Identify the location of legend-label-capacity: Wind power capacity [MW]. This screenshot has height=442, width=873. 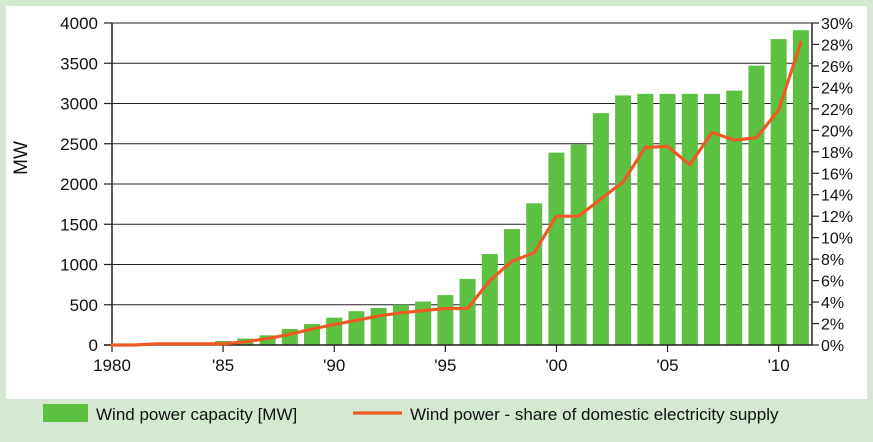
(196, 414).